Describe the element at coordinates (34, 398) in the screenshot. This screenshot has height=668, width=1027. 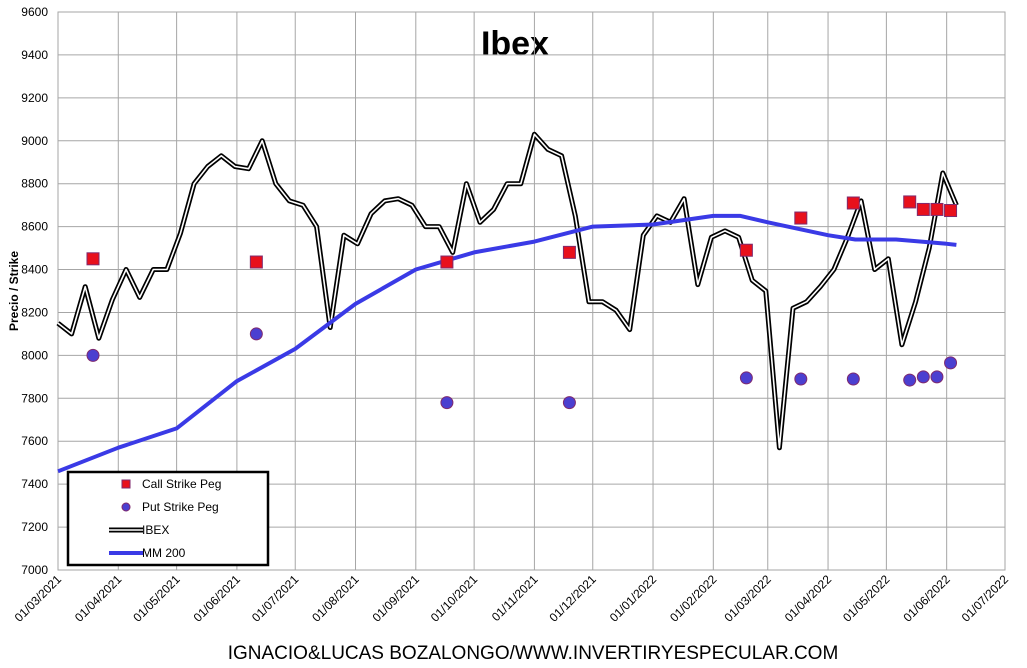
I see `y-tick-label: 7800` at that location.